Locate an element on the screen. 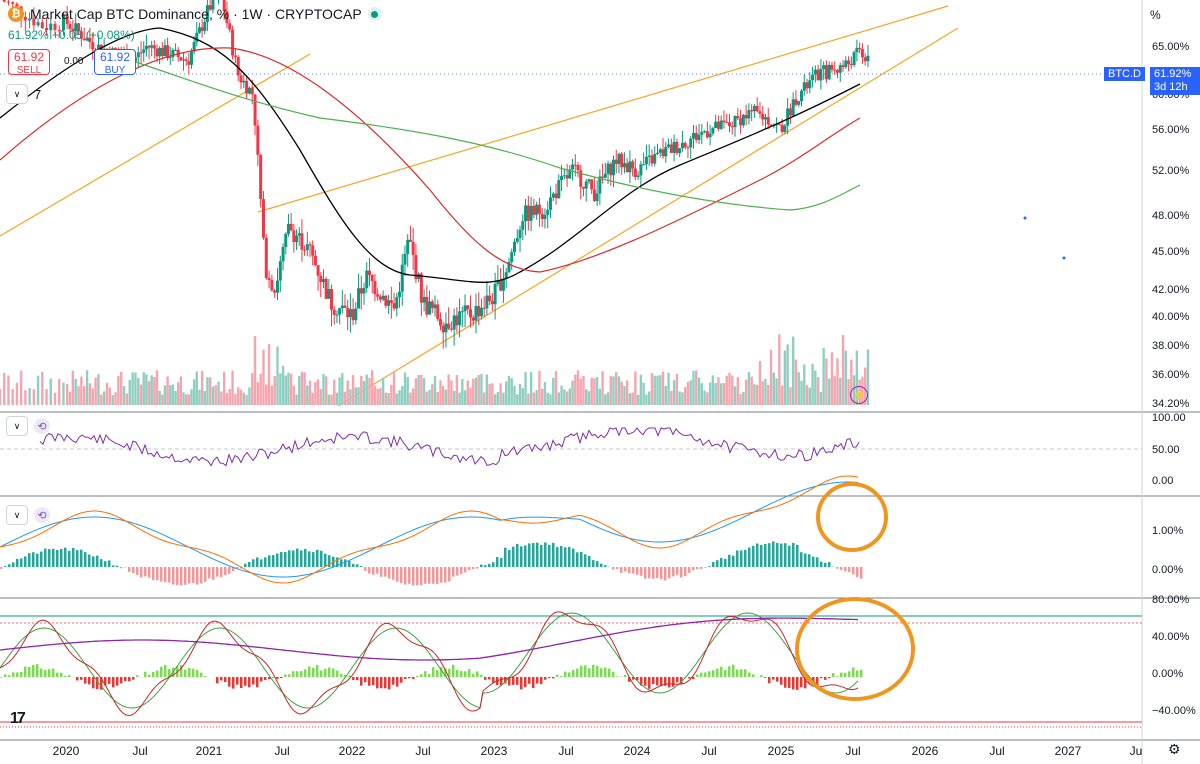  macd-tick-label: 1.00% is located at coordinates (1167, 531).